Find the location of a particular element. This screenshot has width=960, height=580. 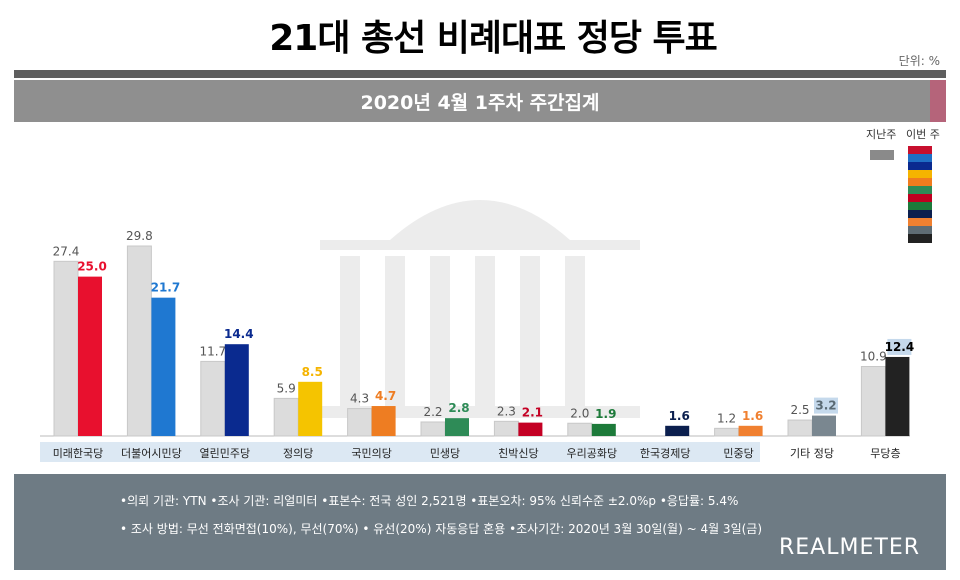

data-label-last-week: 2.2 is located at coordinates (432, 412).